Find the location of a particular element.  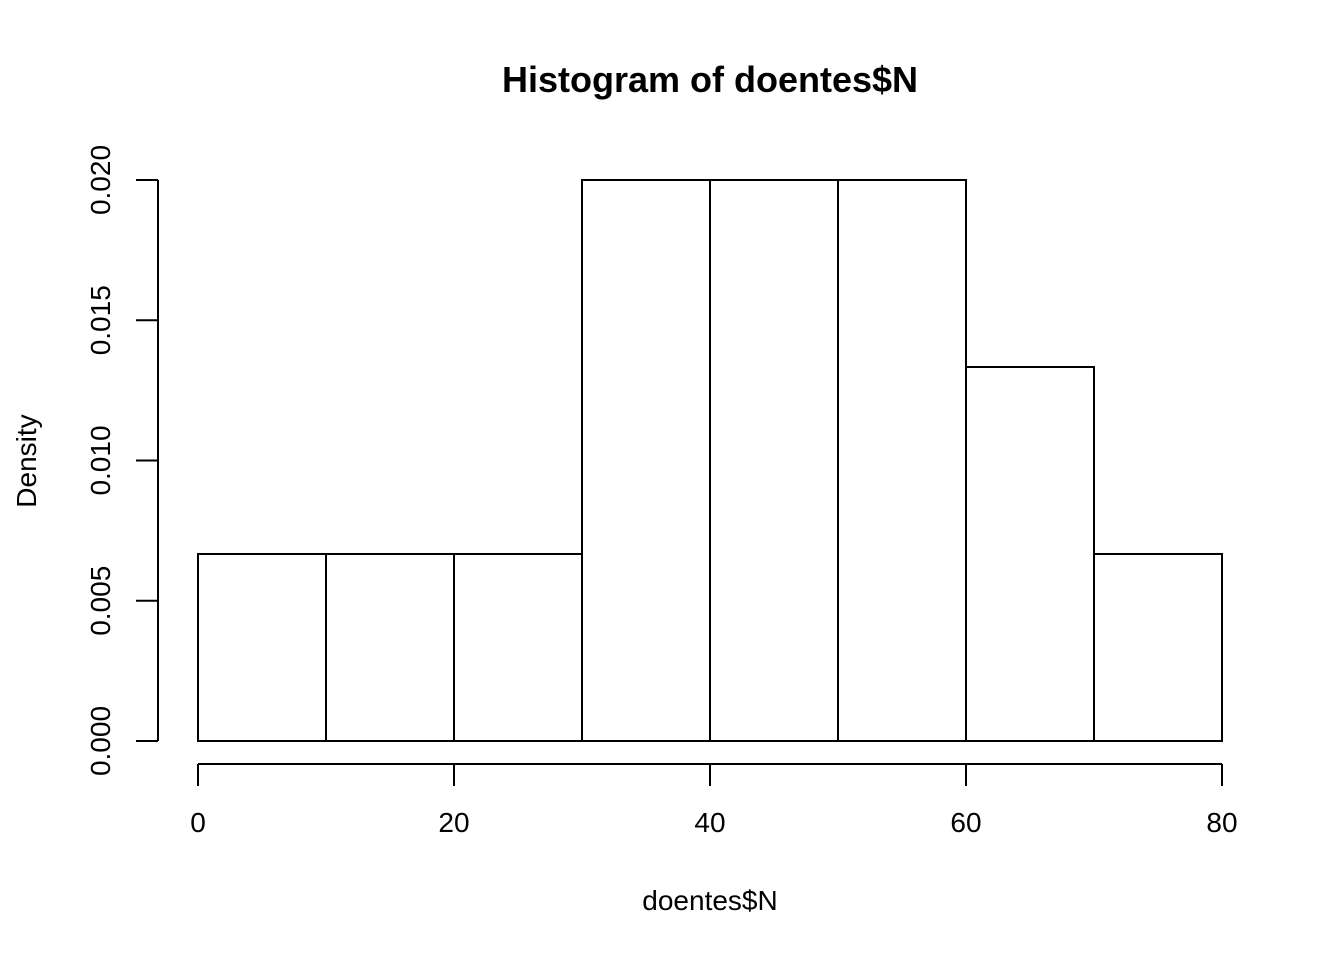

y-tick-label-4: 0.020 is located at coordinates (100, 180).